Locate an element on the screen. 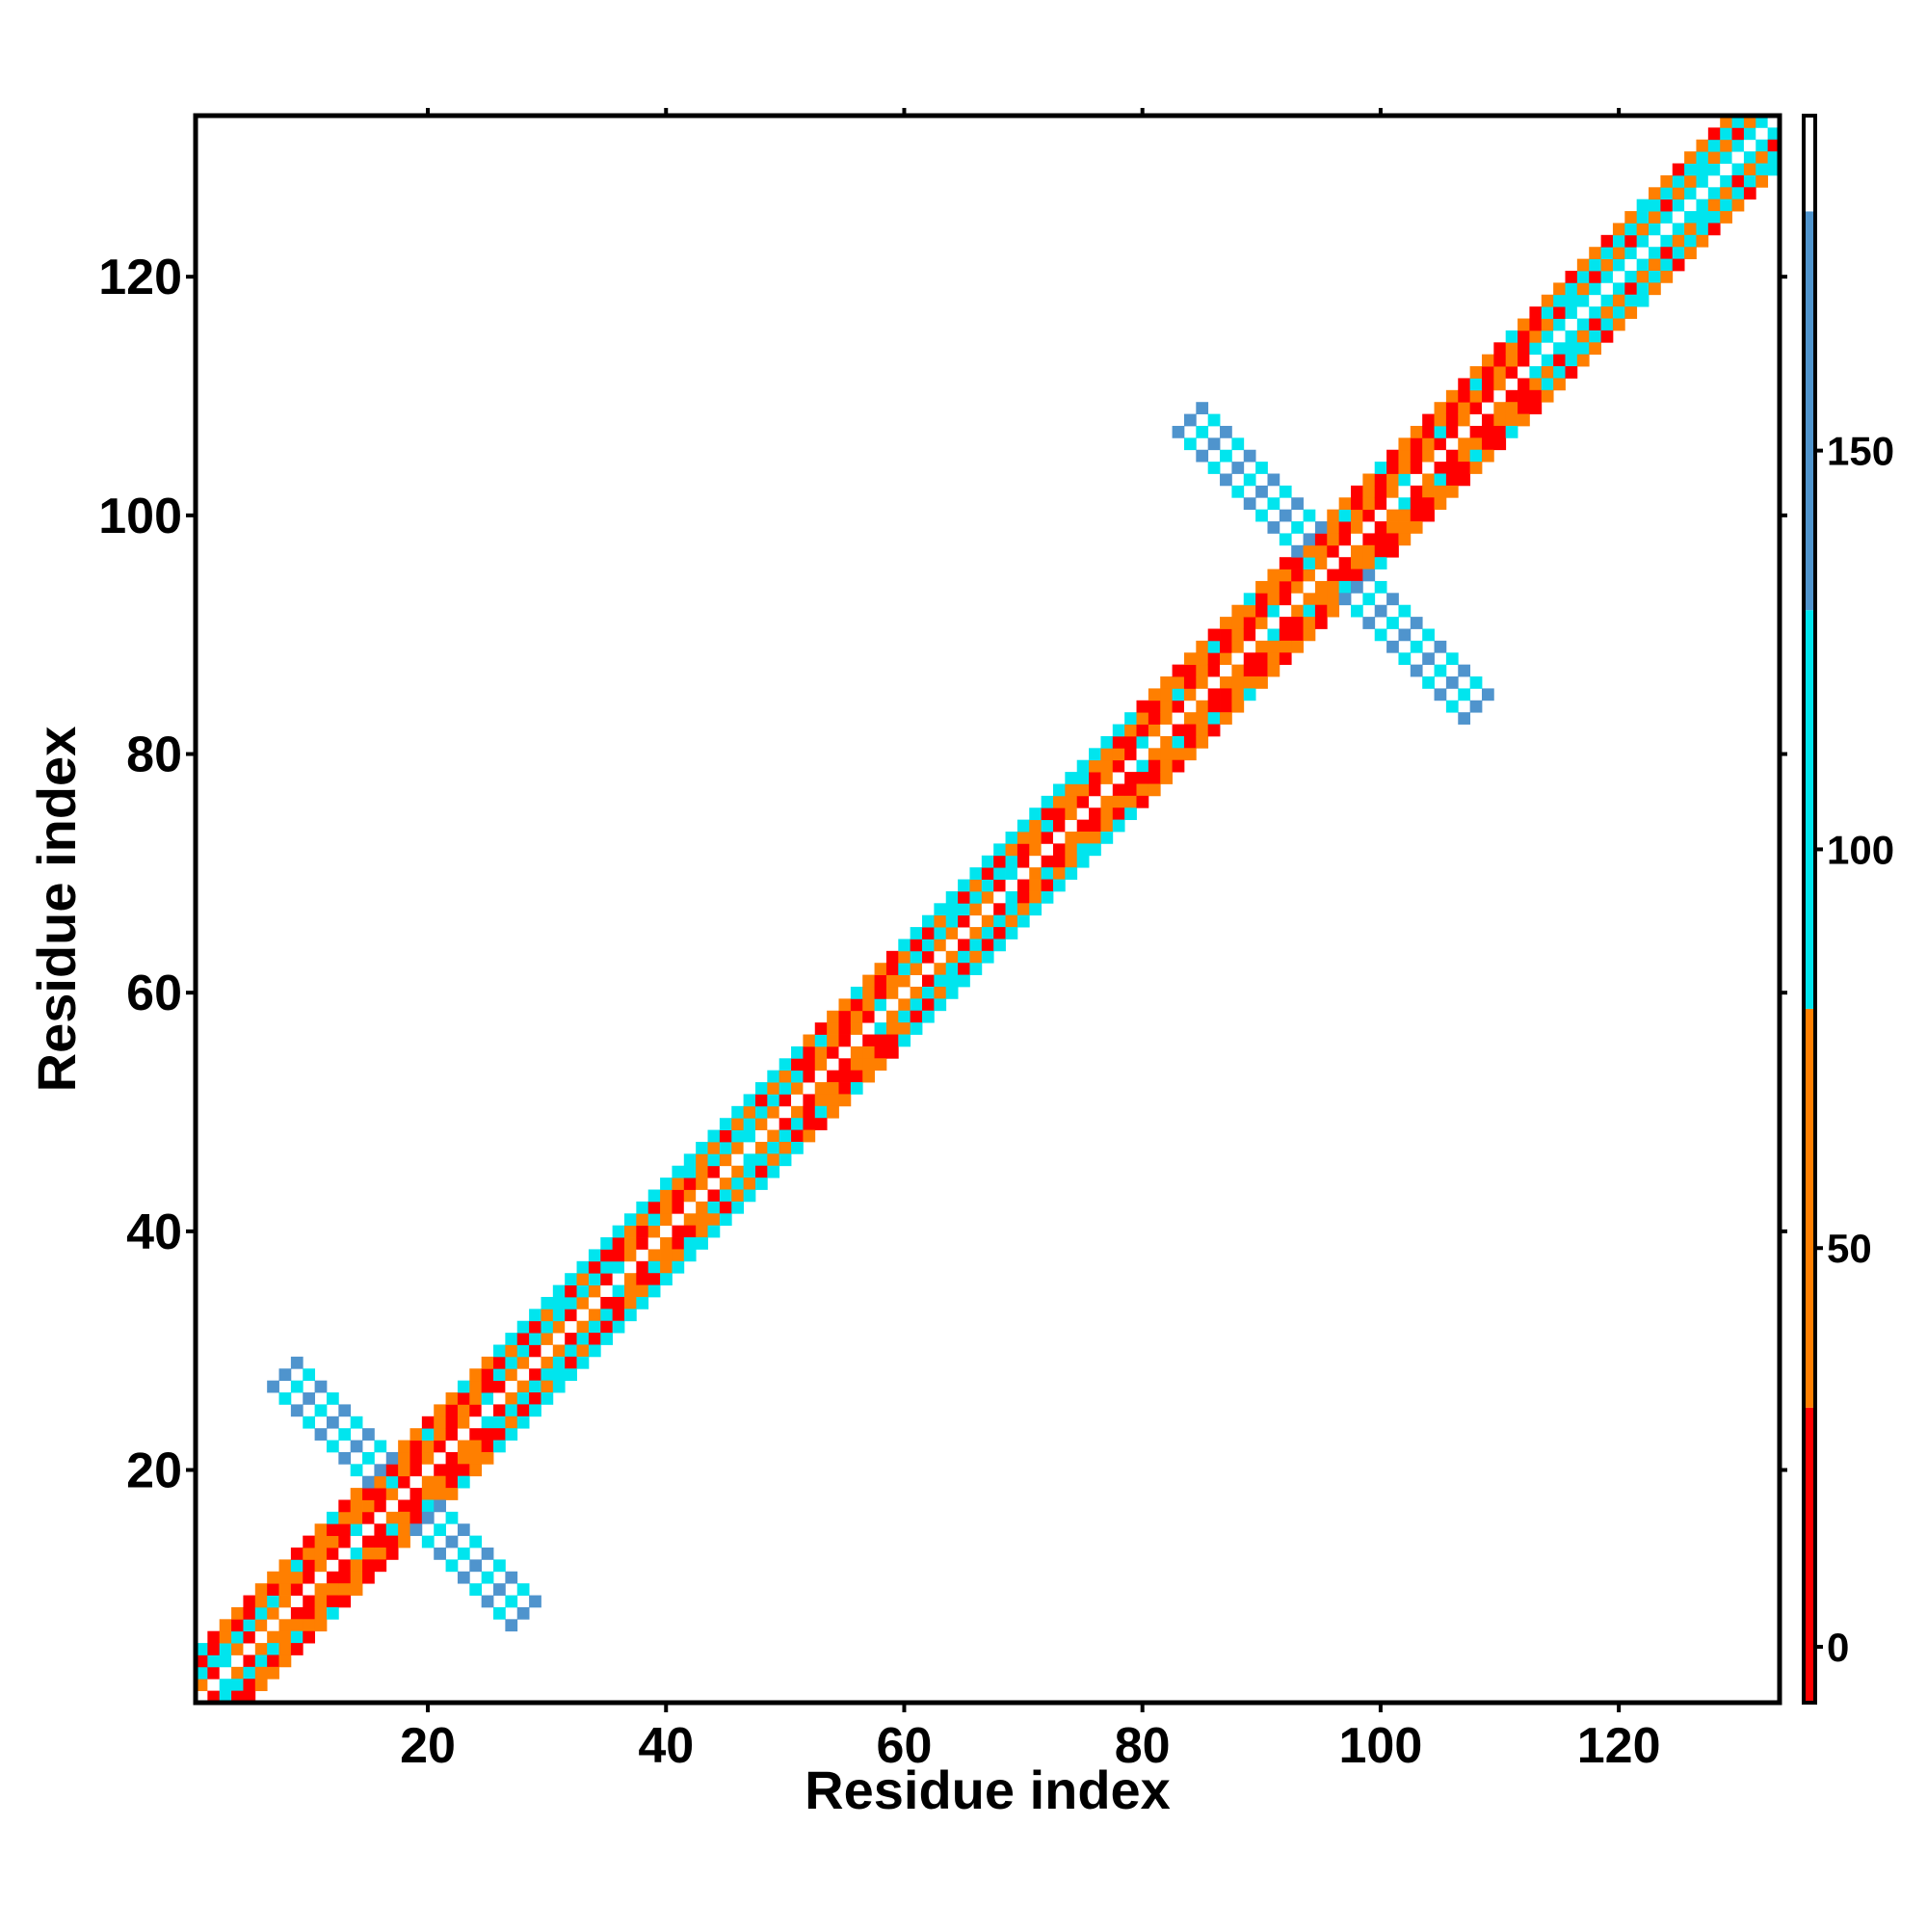  y-tick-label: 20 is located at coordinates (154, 1471).